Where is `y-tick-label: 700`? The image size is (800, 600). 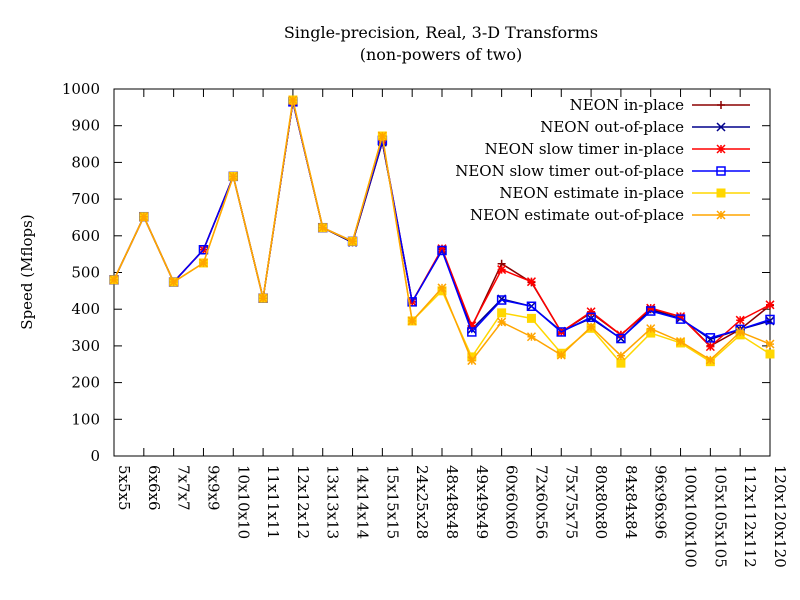 y-tick-label: 700 is located at coordinates (85, 199).